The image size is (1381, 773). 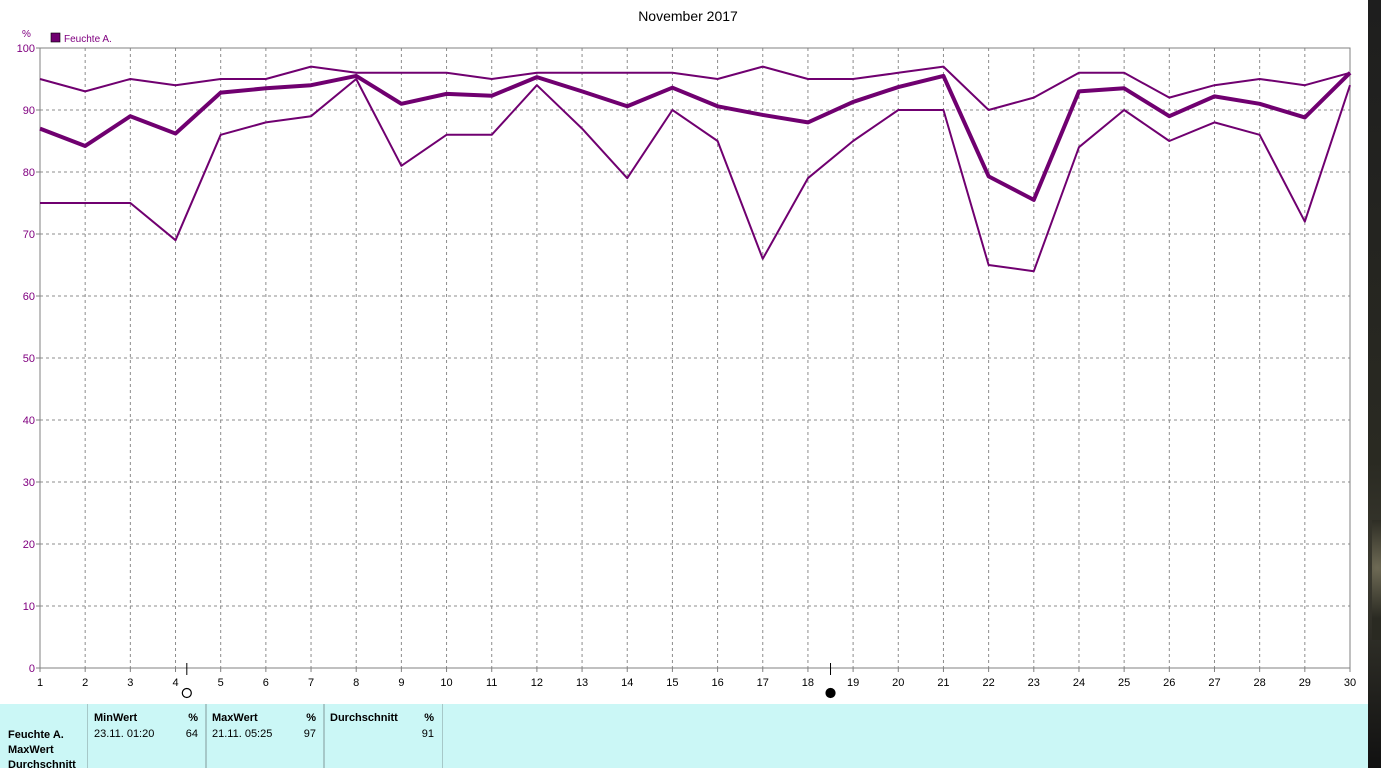 What do you see at coordinates (898, 683) in the screenshot?
I see `x-tick-label: 20` at bounding box center [898, 683].